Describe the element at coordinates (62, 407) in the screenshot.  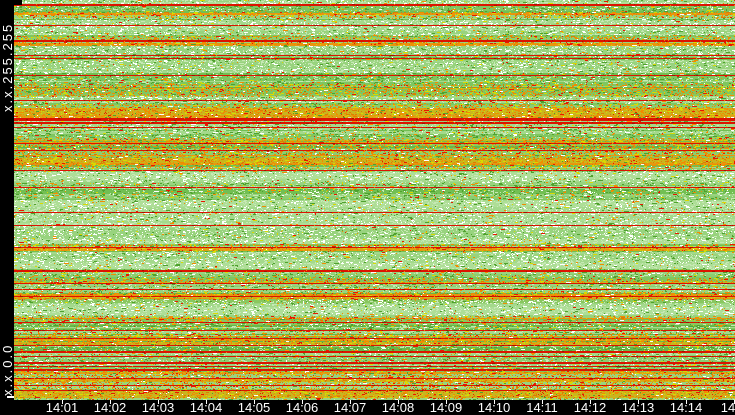
I see `x-tick-label: 14:01` at that location.